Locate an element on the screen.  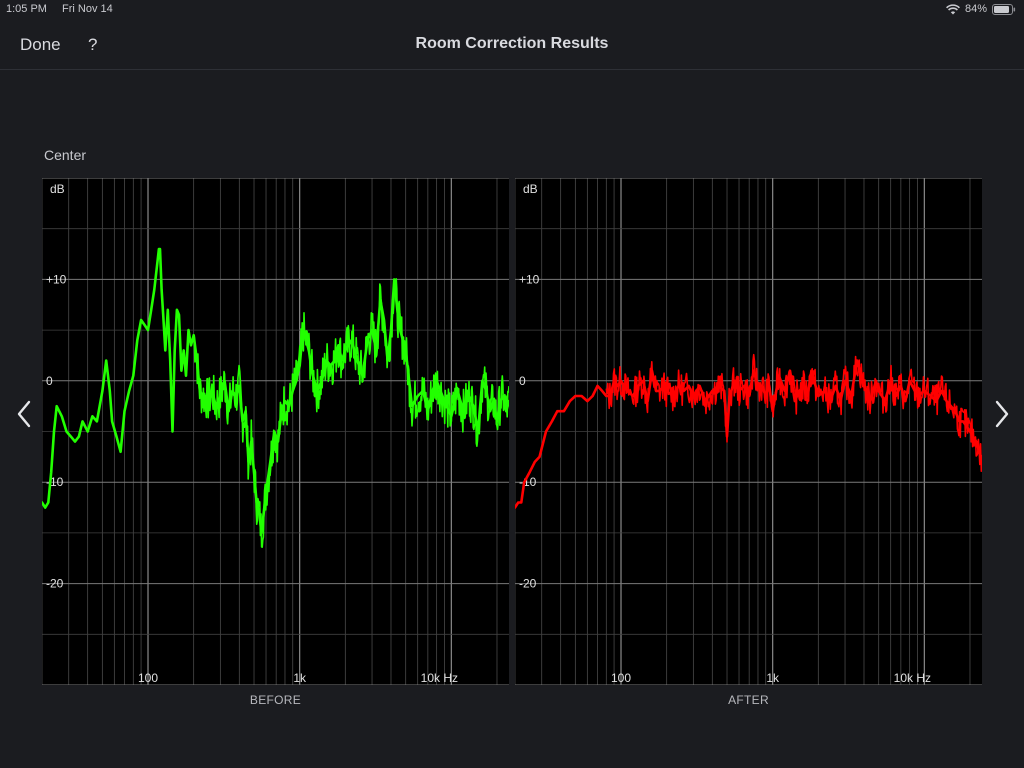
help-button: ? is located at coordinates (93, 44).